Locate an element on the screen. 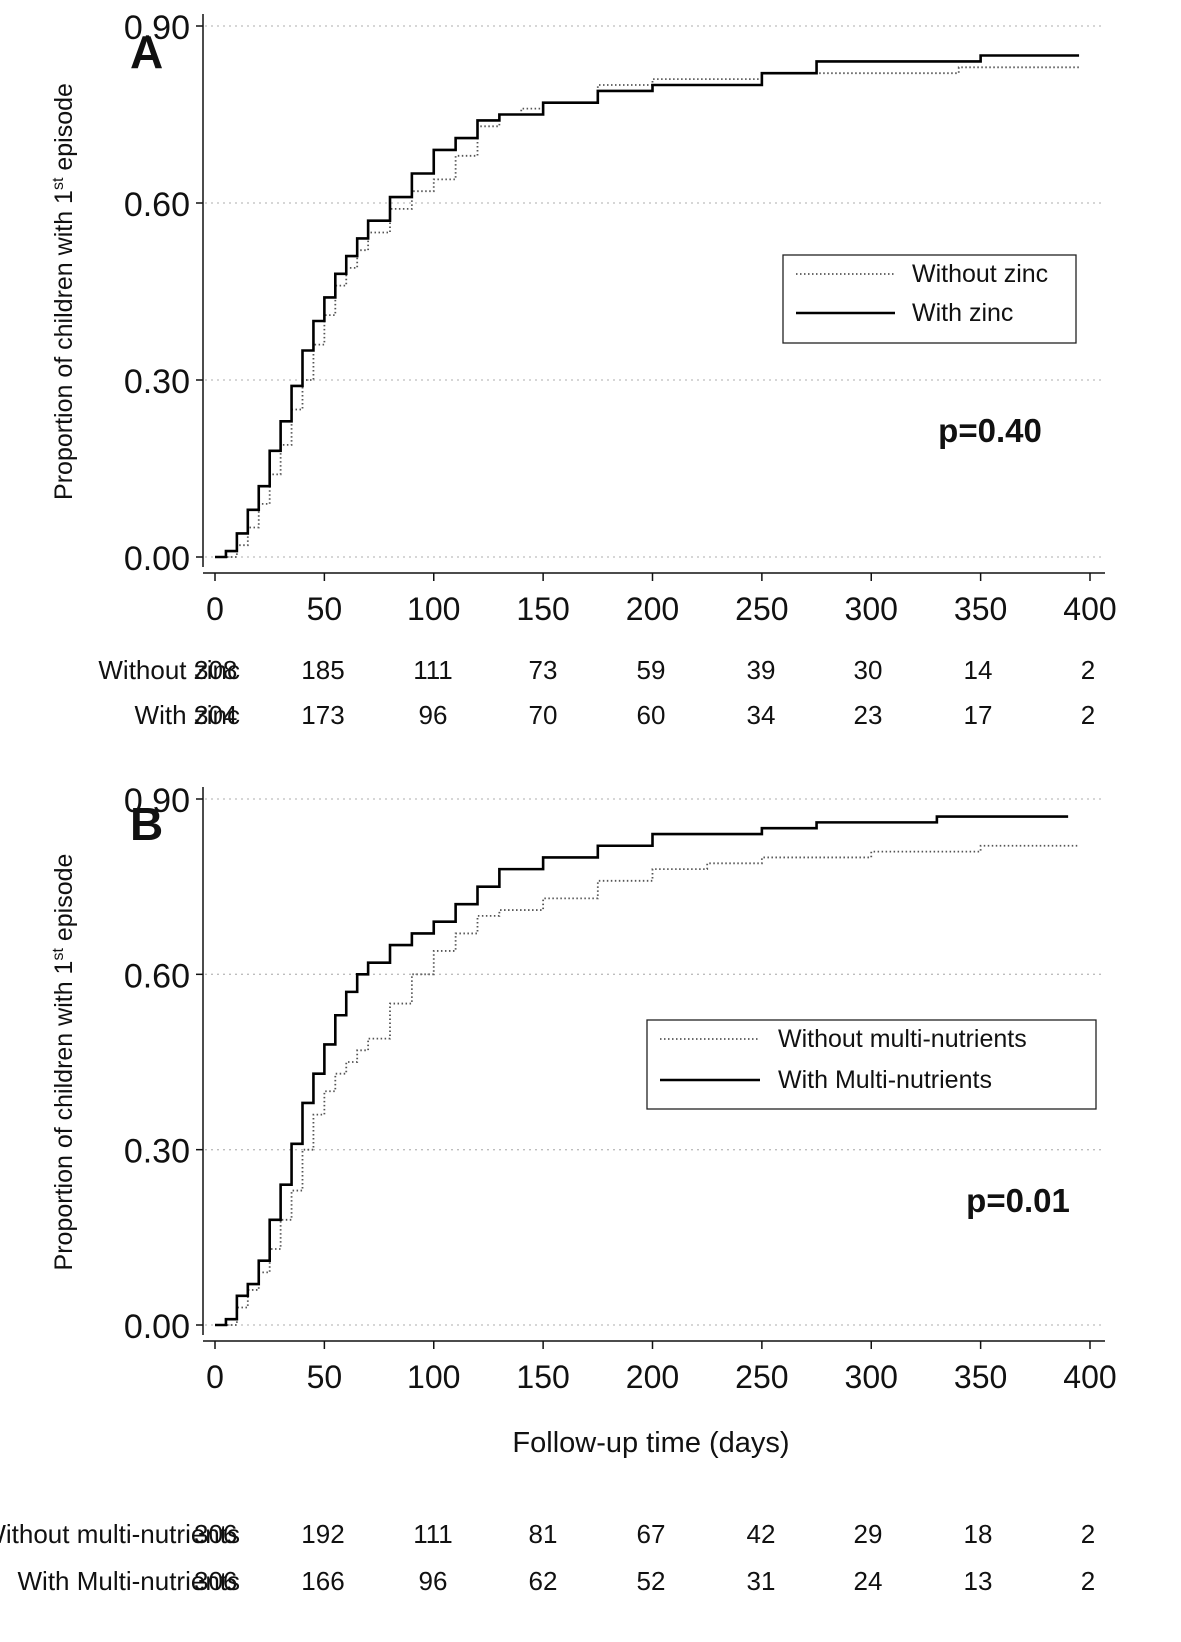 This screenshot has height=1642, width=1181. legend-entry: With Multi-nutrients is located at coordinates (885, 1080).